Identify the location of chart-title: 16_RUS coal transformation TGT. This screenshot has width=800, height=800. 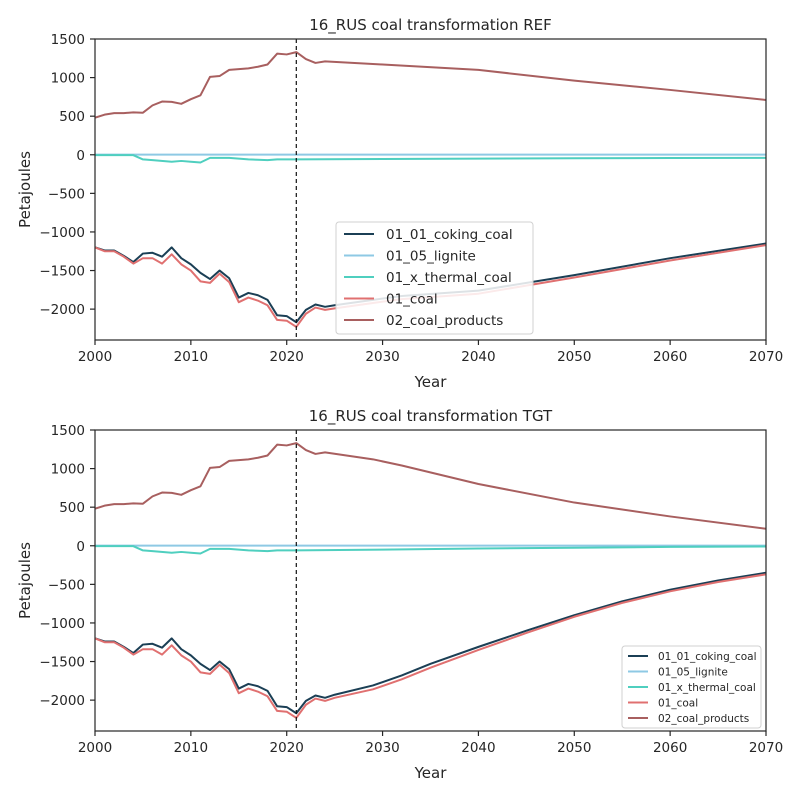
(431, 416).